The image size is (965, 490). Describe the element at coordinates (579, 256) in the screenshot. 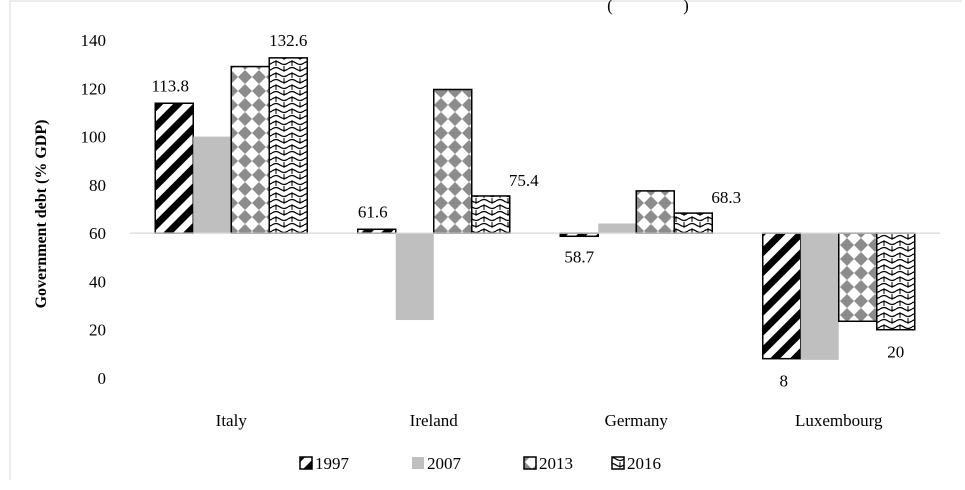

I see `data-label-4: 58.7` at that location.